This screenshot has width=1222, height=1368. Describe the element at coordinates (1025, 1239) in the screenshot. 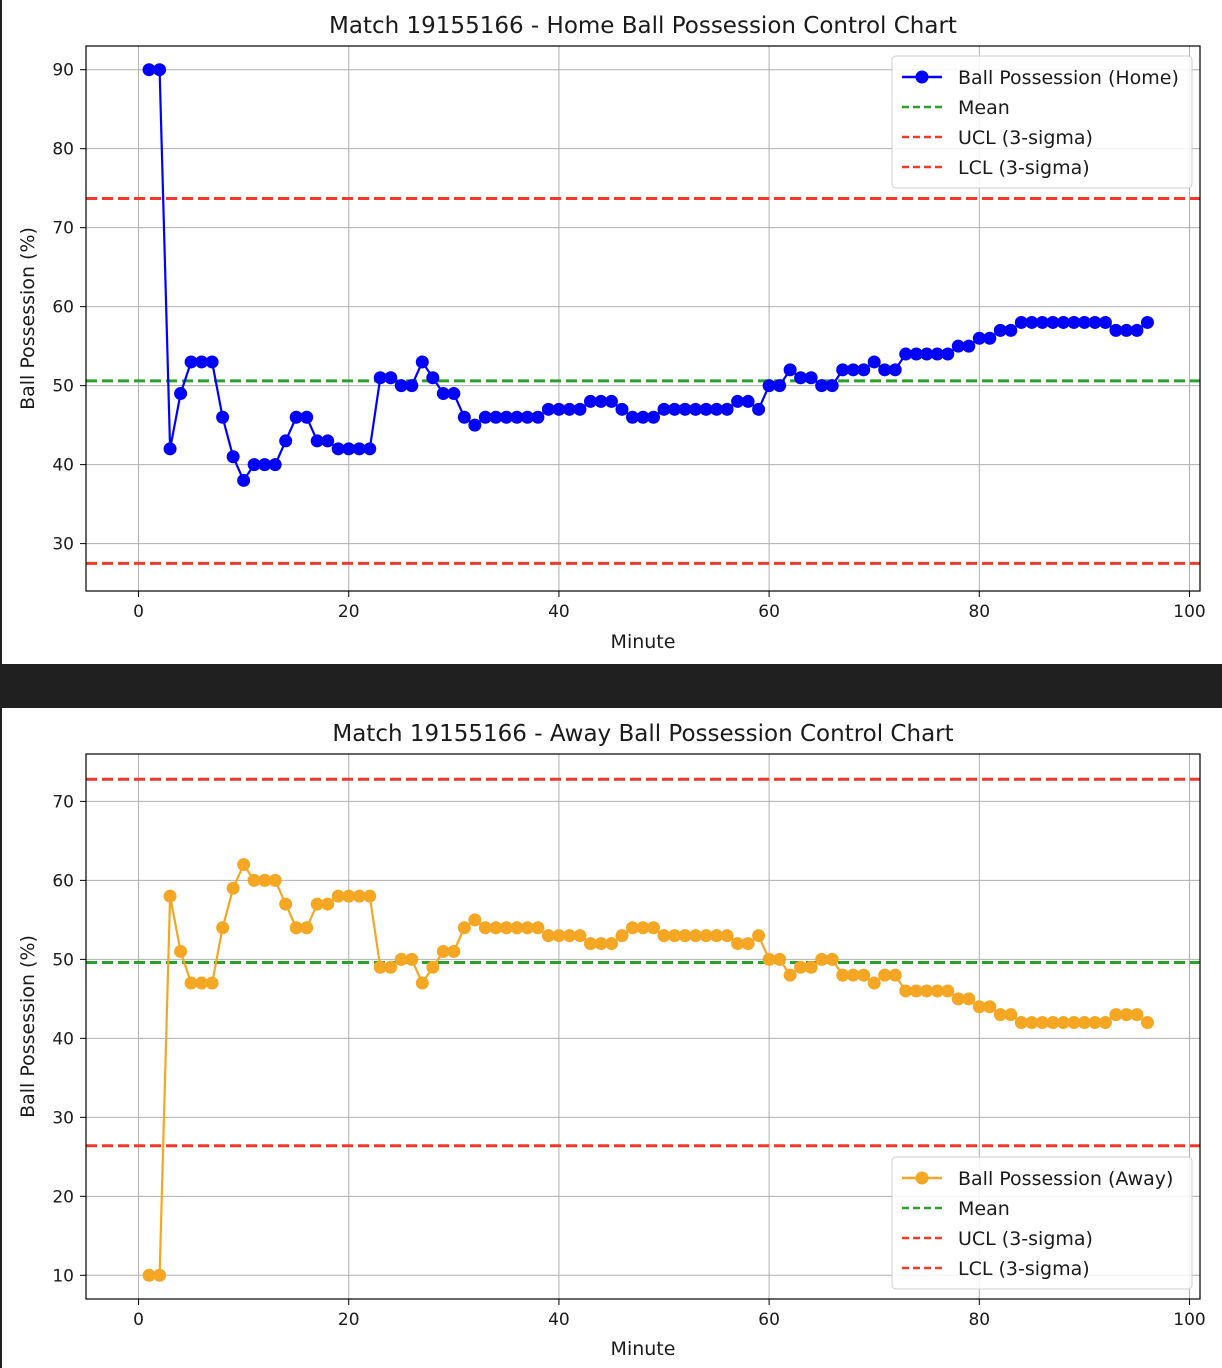

I see `away-legend-label: UCL (3-sigma)` at that location.